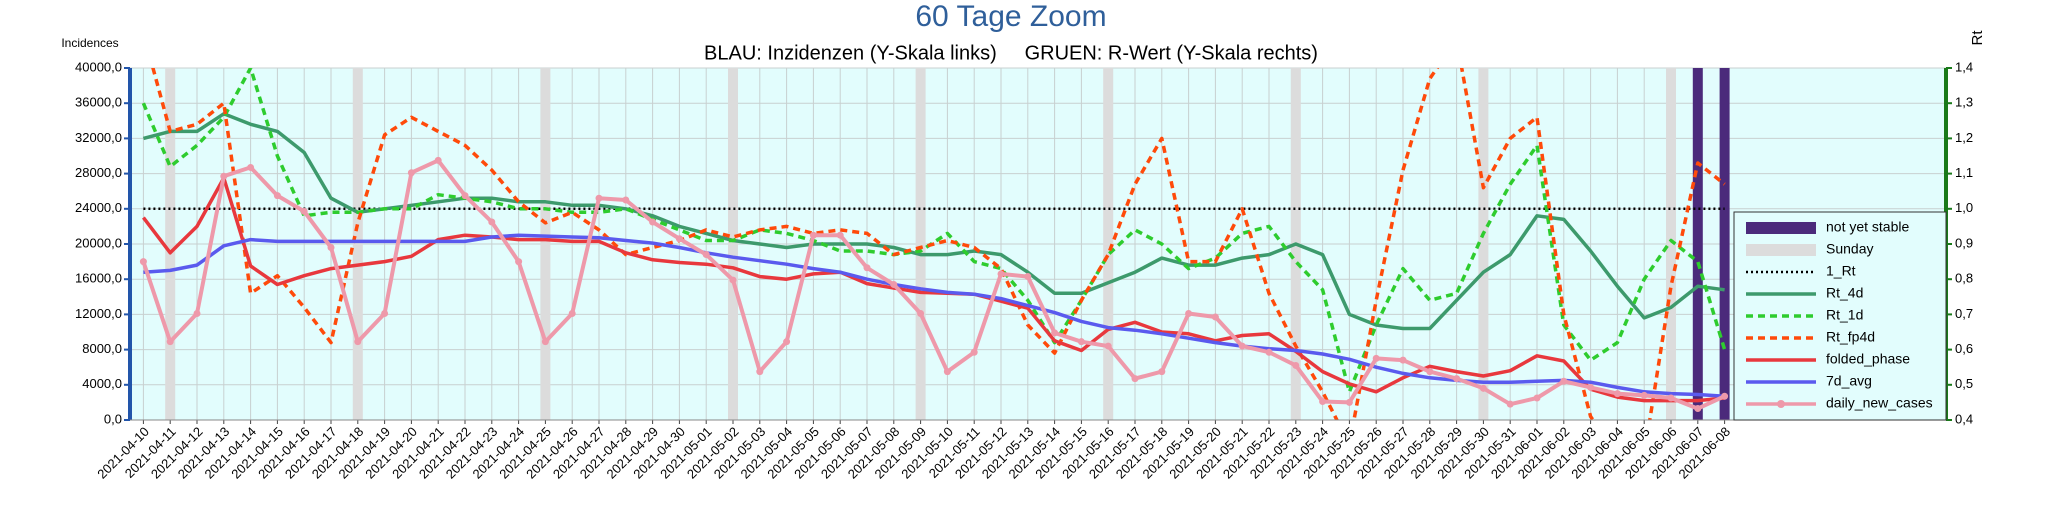  Describe the element at coordinates (1850, 337) in the screenshot. I see `legend-label: Rt_fp4d` at that location.